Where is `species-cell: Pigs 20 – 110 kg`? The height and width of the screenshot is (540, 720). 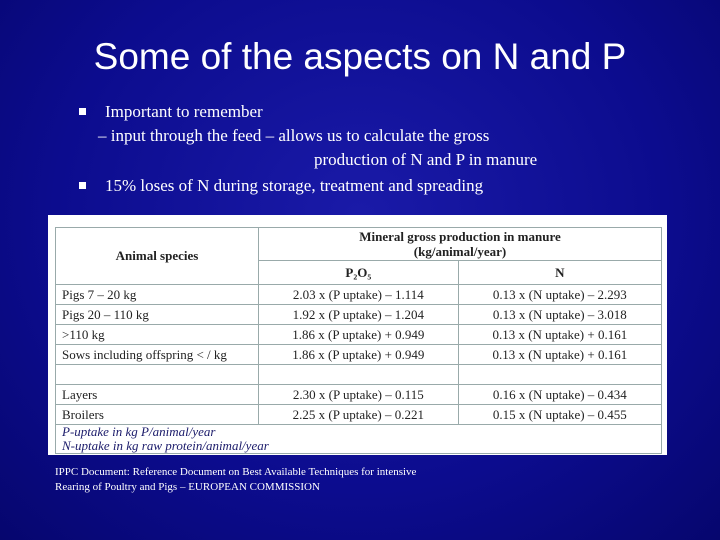
species-cell: Pigs 20 – 110 kg is located at coordinates (157, 314).